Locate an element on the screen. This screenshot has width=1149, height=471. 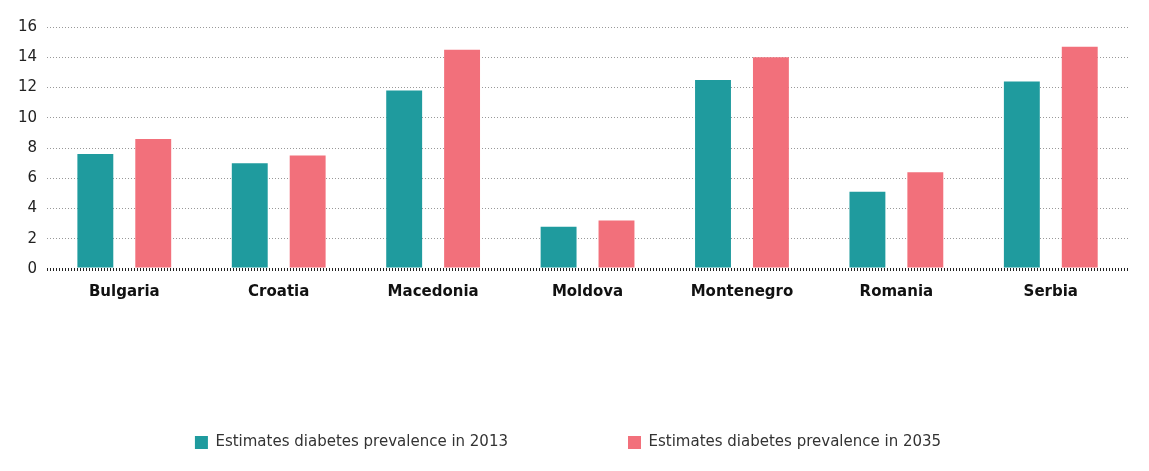
y-tick-label: 16 is located at coordinates (27, 25).